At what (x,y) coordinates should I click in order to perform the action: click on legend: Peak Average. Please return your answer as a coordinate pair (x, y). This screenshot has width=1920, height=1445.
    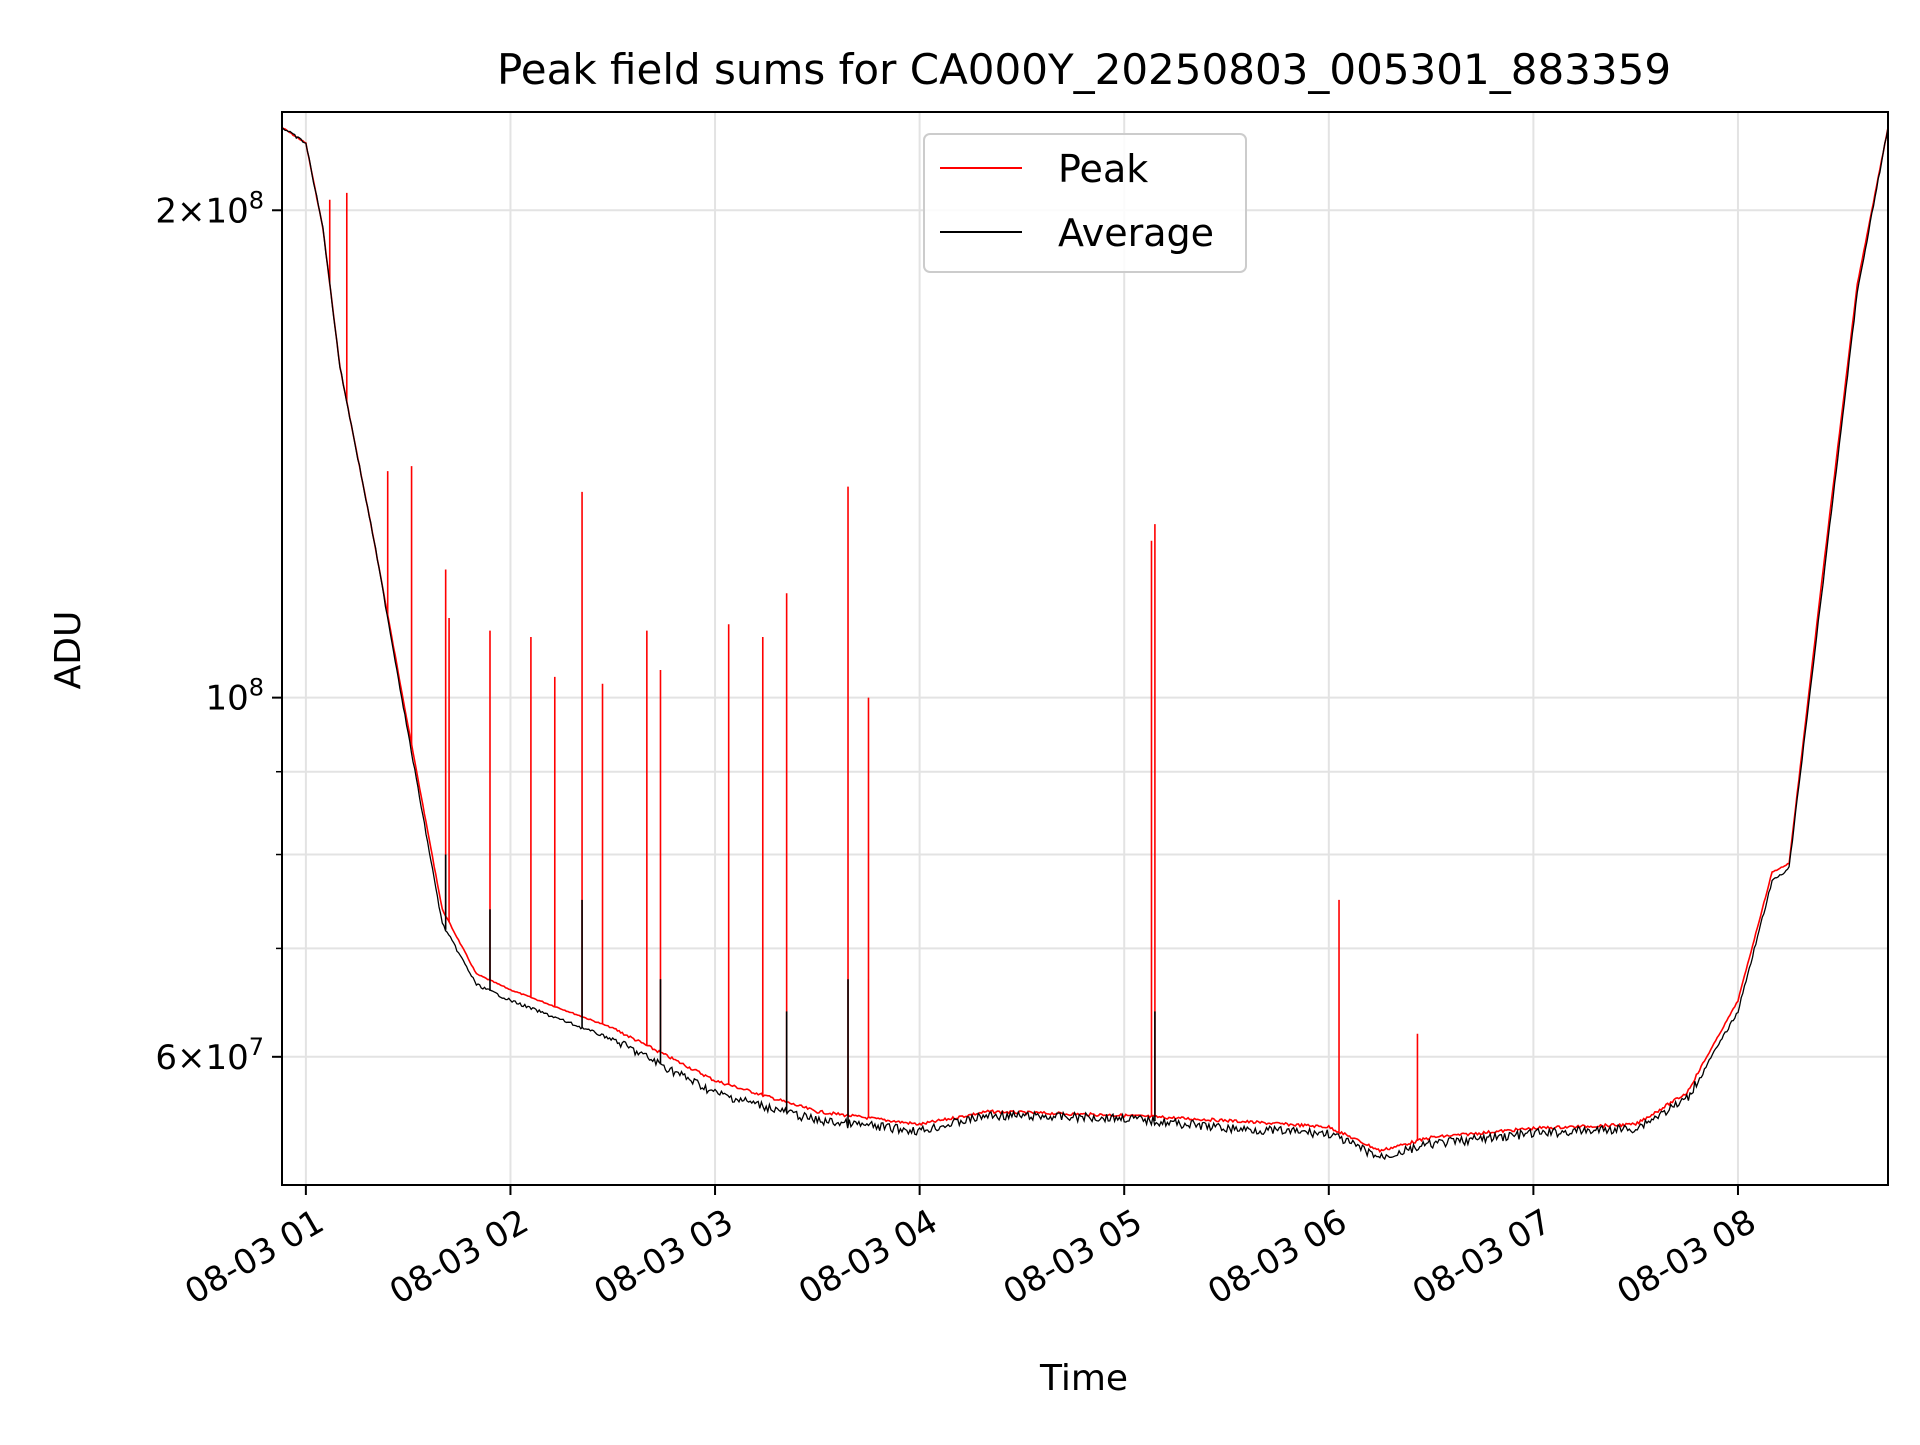
    Looking at the image, I should click on (1085, 203).